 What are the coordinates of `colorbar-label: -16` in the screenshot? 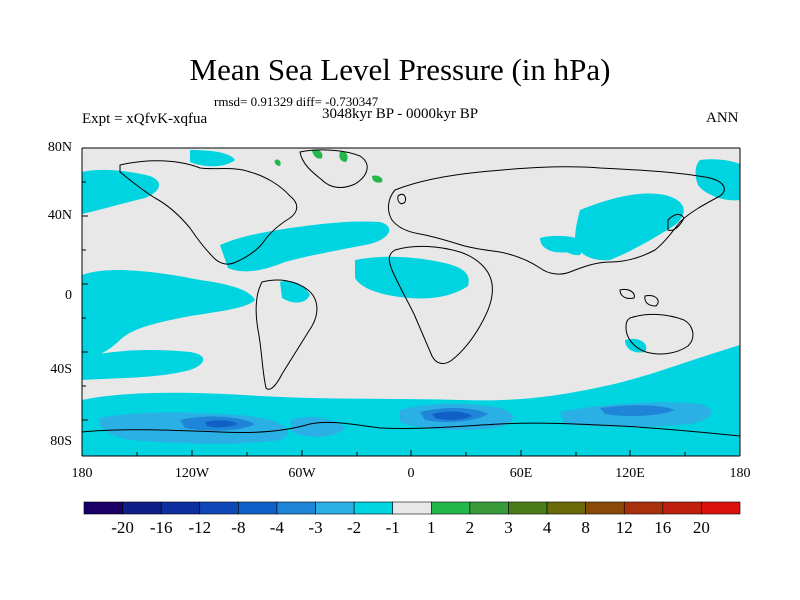 It's located at (161, 527).